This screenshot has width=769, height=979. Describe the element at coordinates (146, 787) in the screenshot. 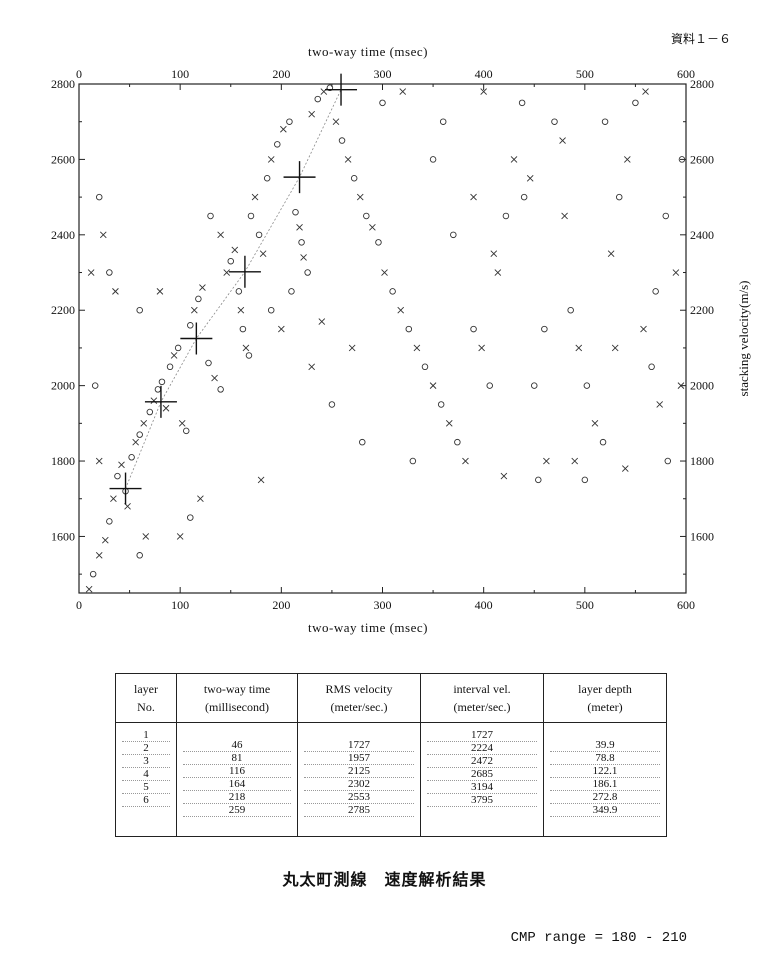

I see `cell-layer-no: 5` at that location.